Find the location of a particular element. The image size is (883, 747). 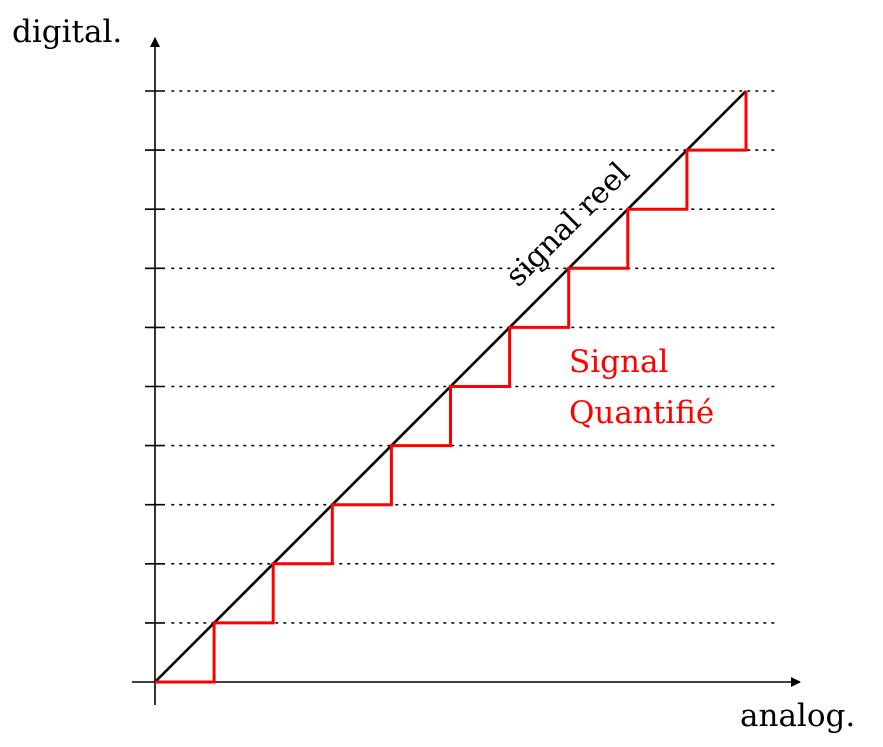

y-axis-label: digital. is located at coordinates (67, 32).